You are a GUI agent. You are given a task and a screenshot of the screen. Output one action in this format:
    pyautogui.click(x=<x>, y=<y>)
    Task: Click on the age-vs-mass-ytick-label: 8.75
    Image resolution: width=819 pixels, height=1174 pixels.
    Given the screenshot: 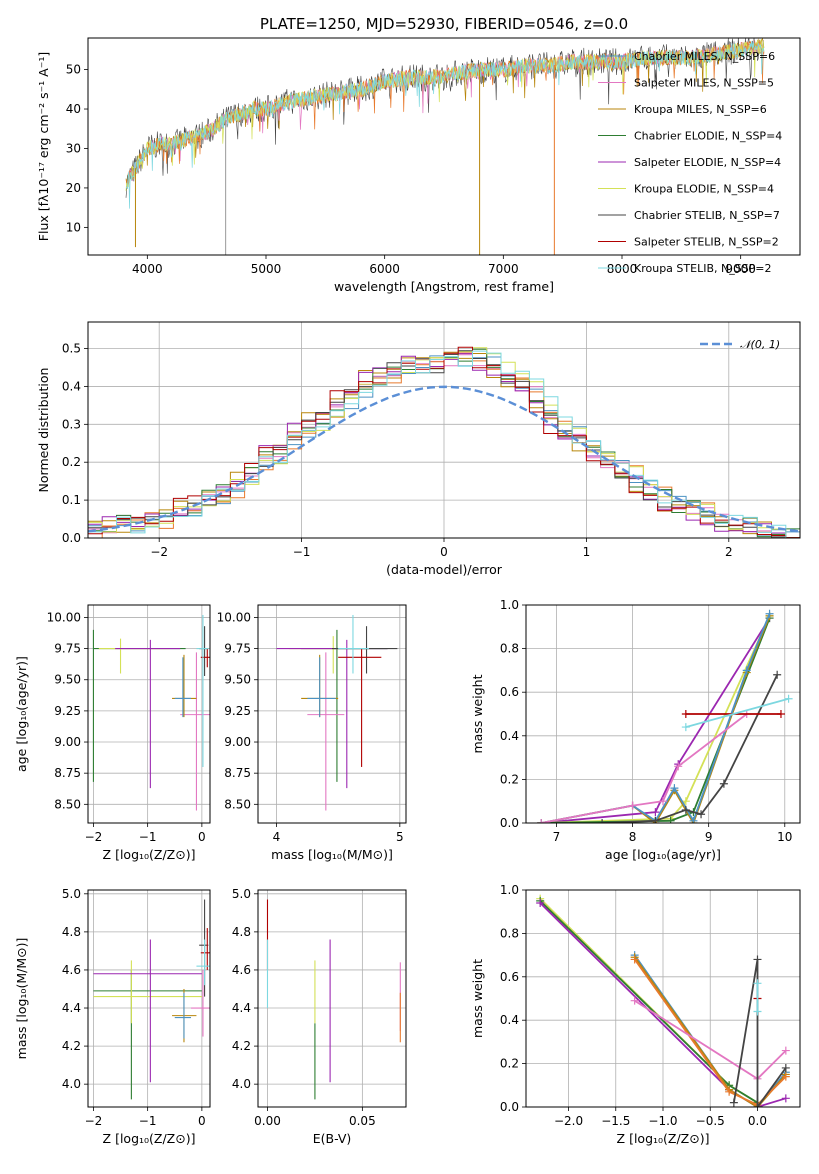 What is the action you would take?
    pyautogui.click(x=237, y=773)
    